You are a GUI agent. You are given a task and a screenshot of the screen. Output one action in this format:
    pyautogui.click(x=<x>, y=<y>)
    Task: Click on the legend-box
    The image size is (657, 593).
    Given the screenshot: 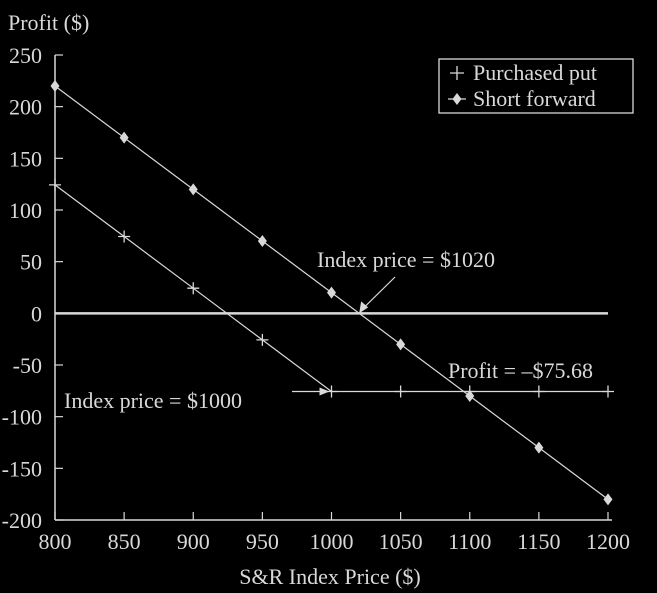 What is the action you would take?
    pyautogui.click(x=536, y=86)
    